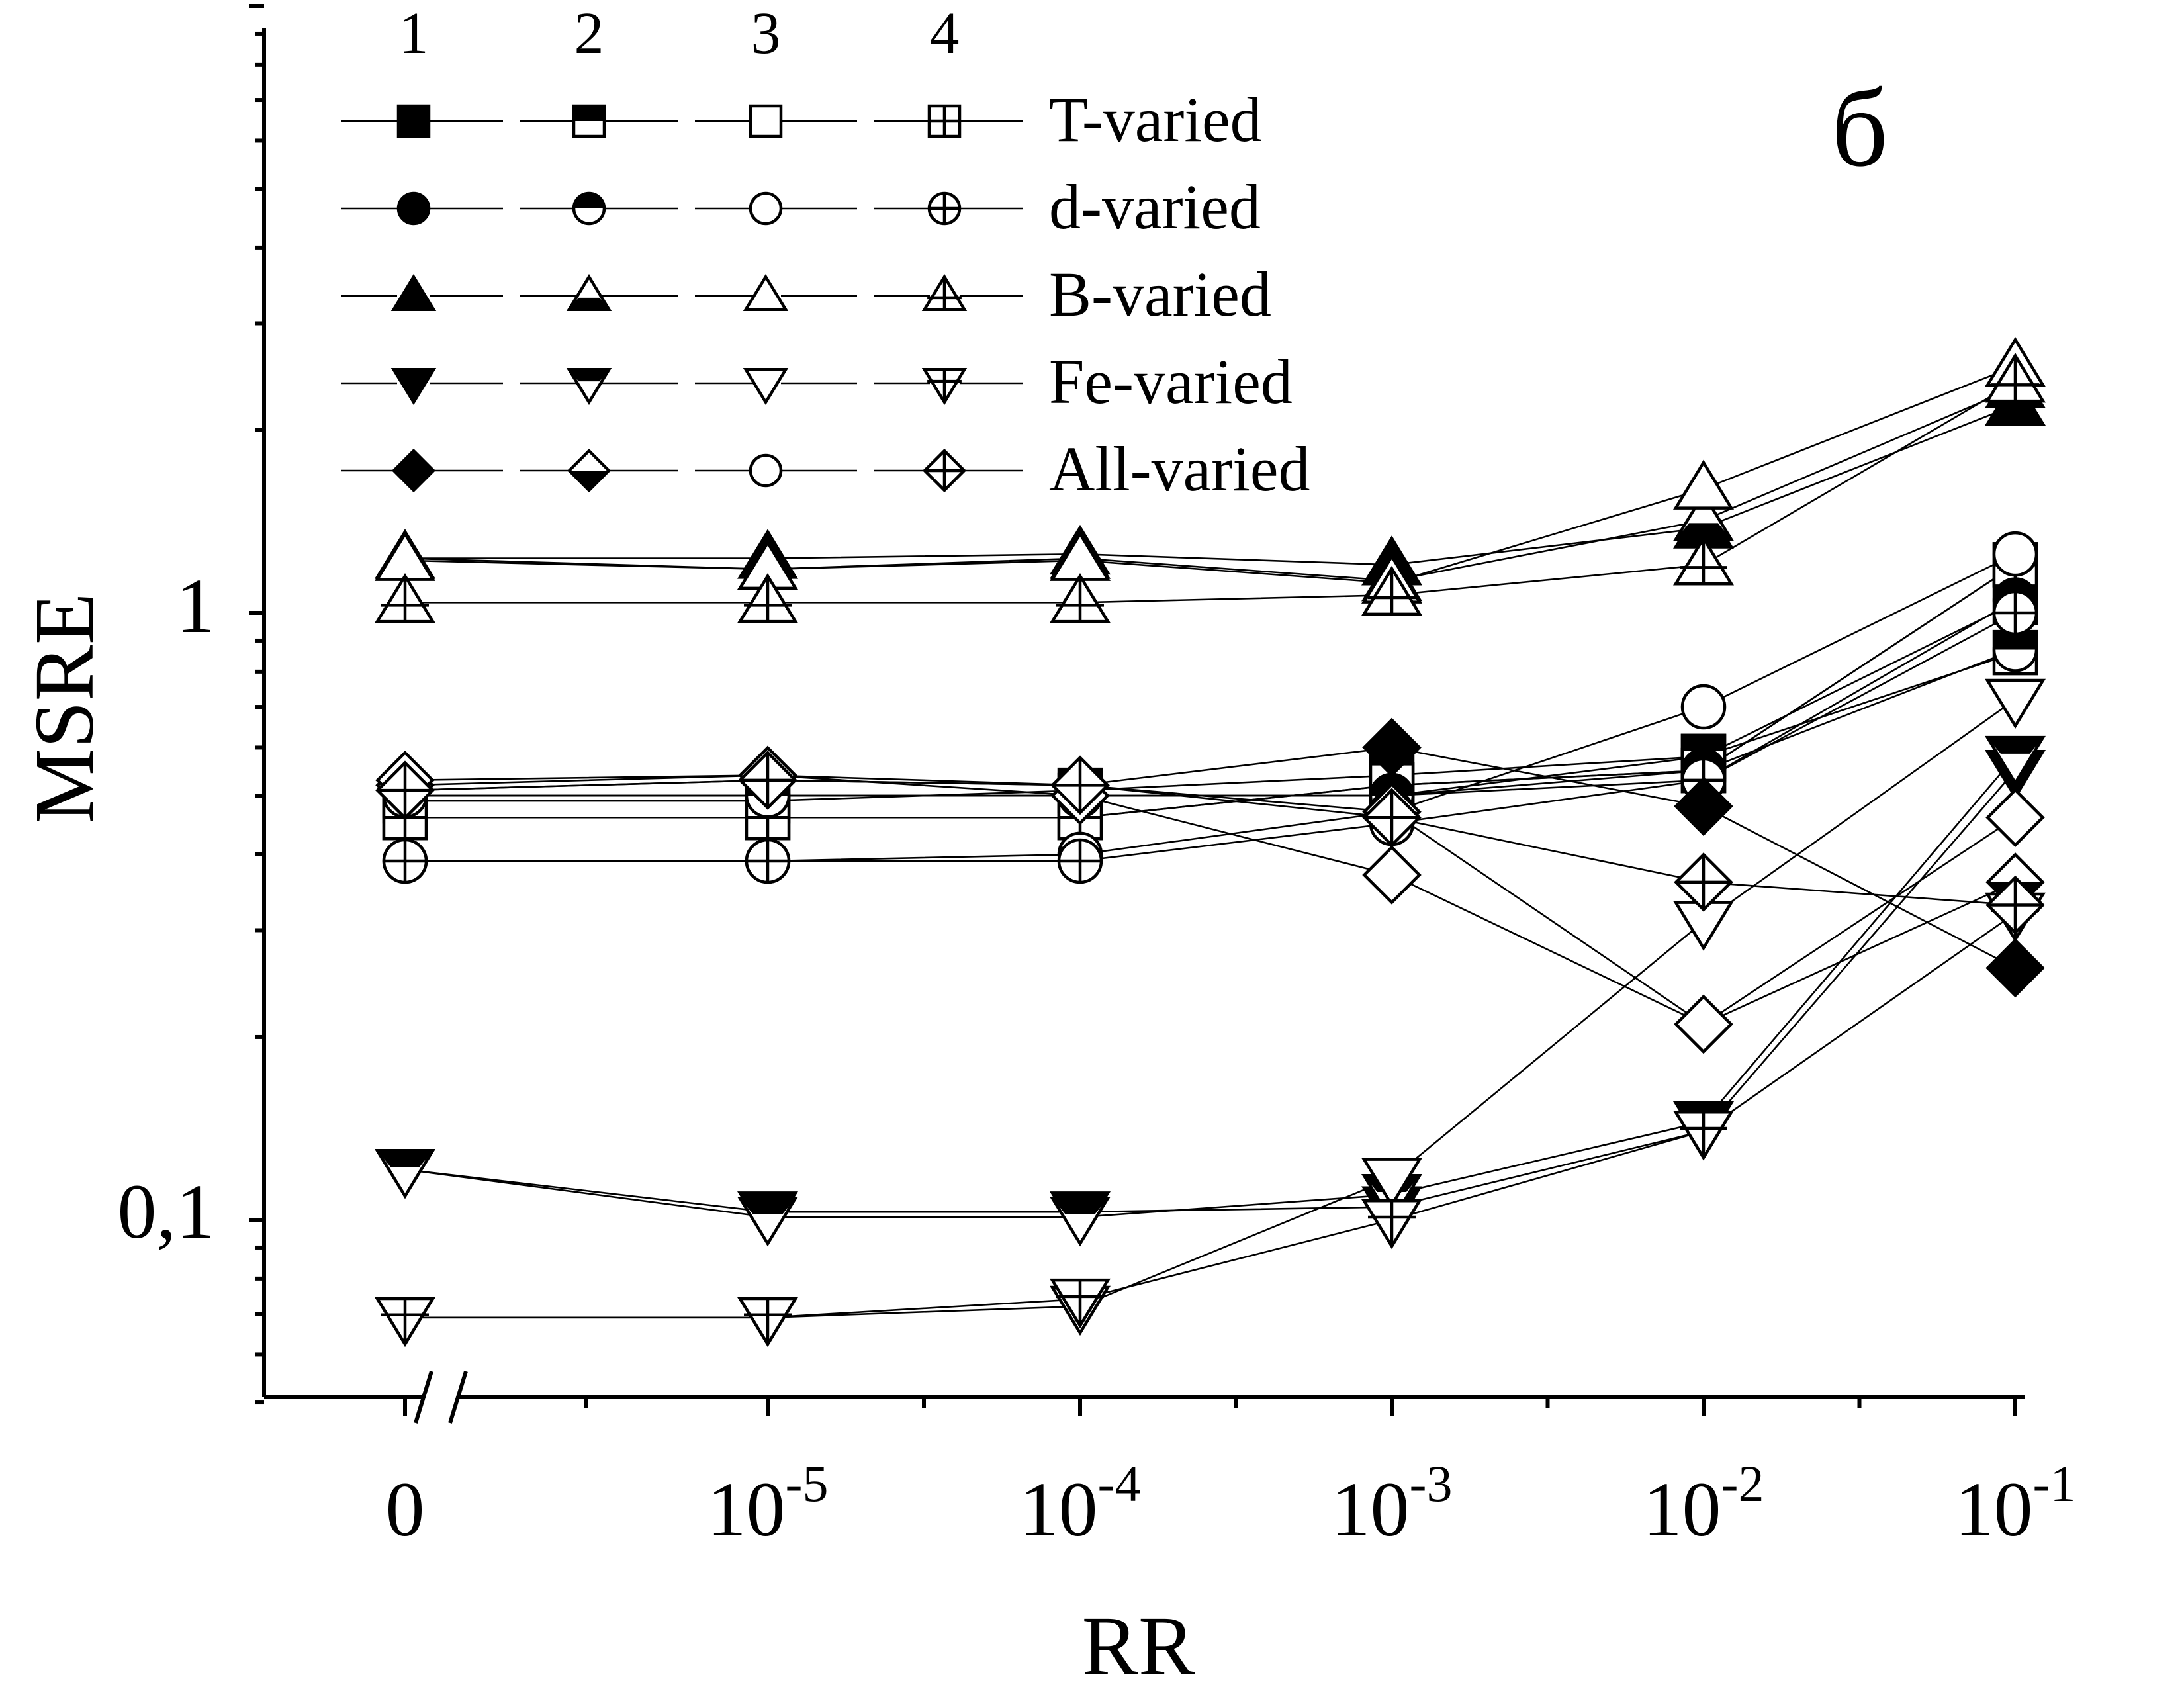 The image size is (2184, 1691). What do you see at coordinates (414, 34) in the screenshot?
I see `legend-column-header: 1` at bounding box center [414, 34].